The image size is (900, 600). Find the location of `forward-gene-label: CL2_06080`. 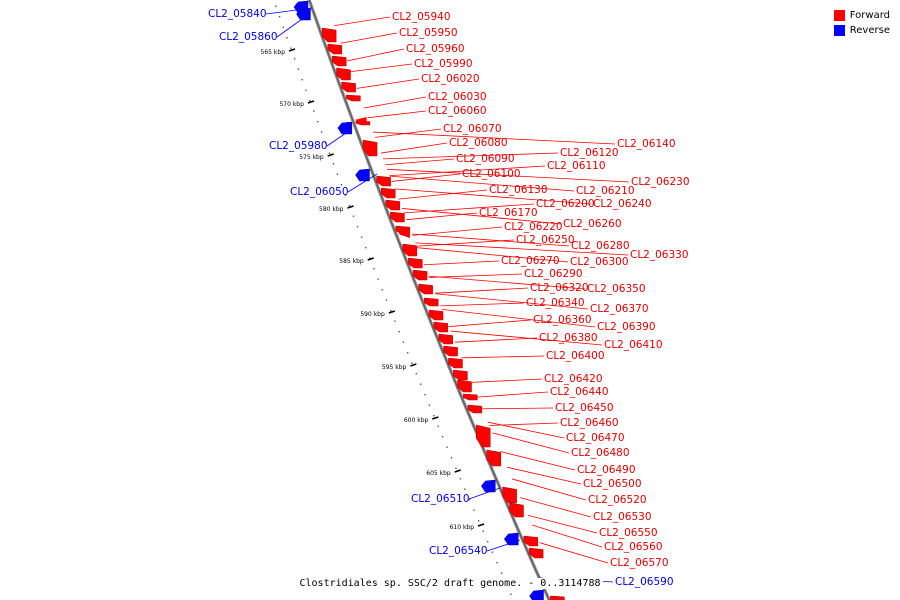

forward-gene-label: CL2_06080 is located at coordinates (478, 143).